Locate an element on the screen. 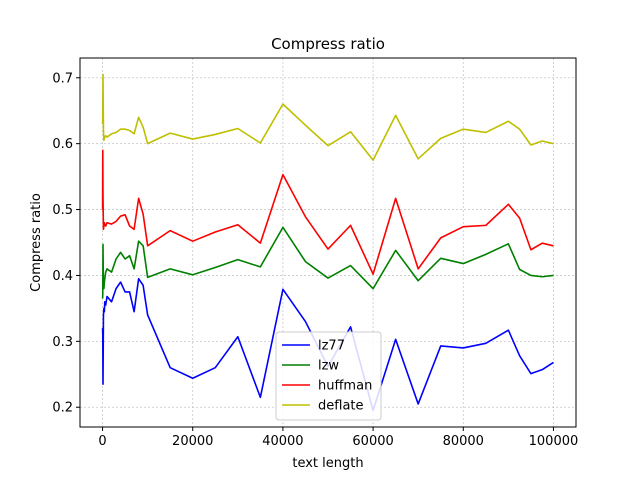 This screenshot has height=480, width=640. series-line-lzw is located at coordinates (327, 262).